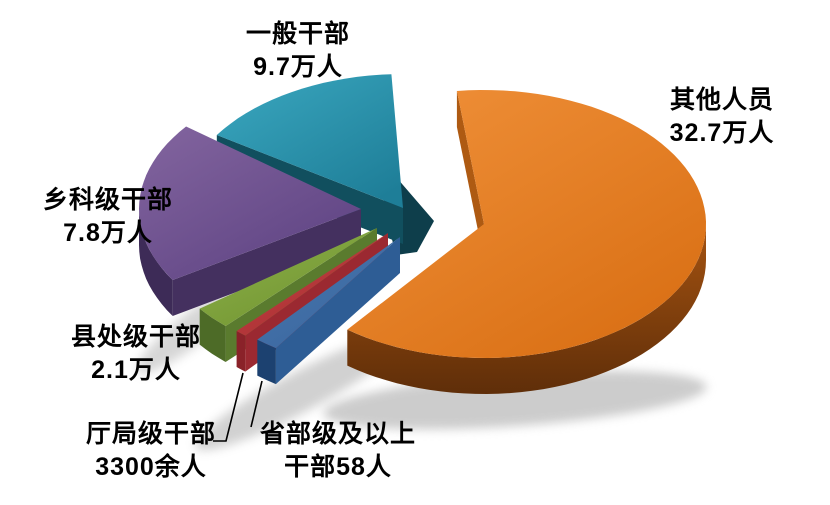 Image resolution: width=830 pixels, height=505 pixels. I want to click on pie-label-3-line-1: 2.1万人, so click(136, 370).